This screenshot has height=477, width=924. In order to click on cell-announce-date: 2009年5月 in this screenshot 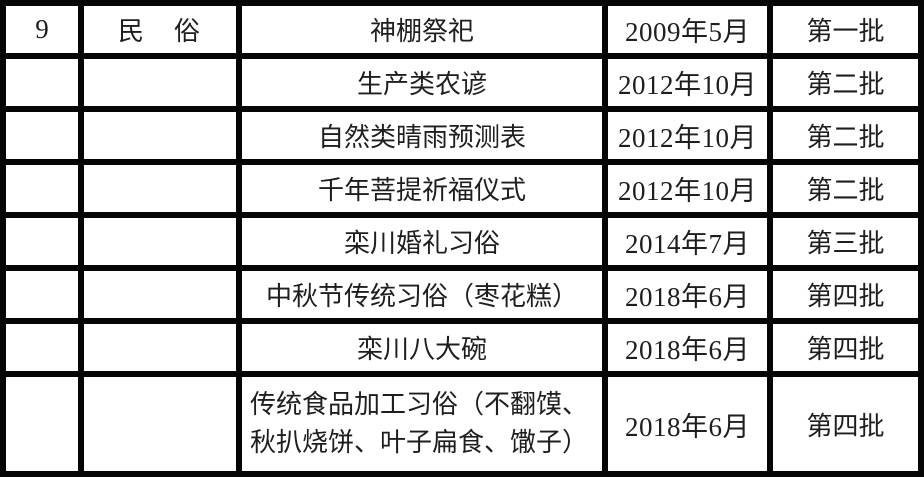, I will do `click(687, 29)`.